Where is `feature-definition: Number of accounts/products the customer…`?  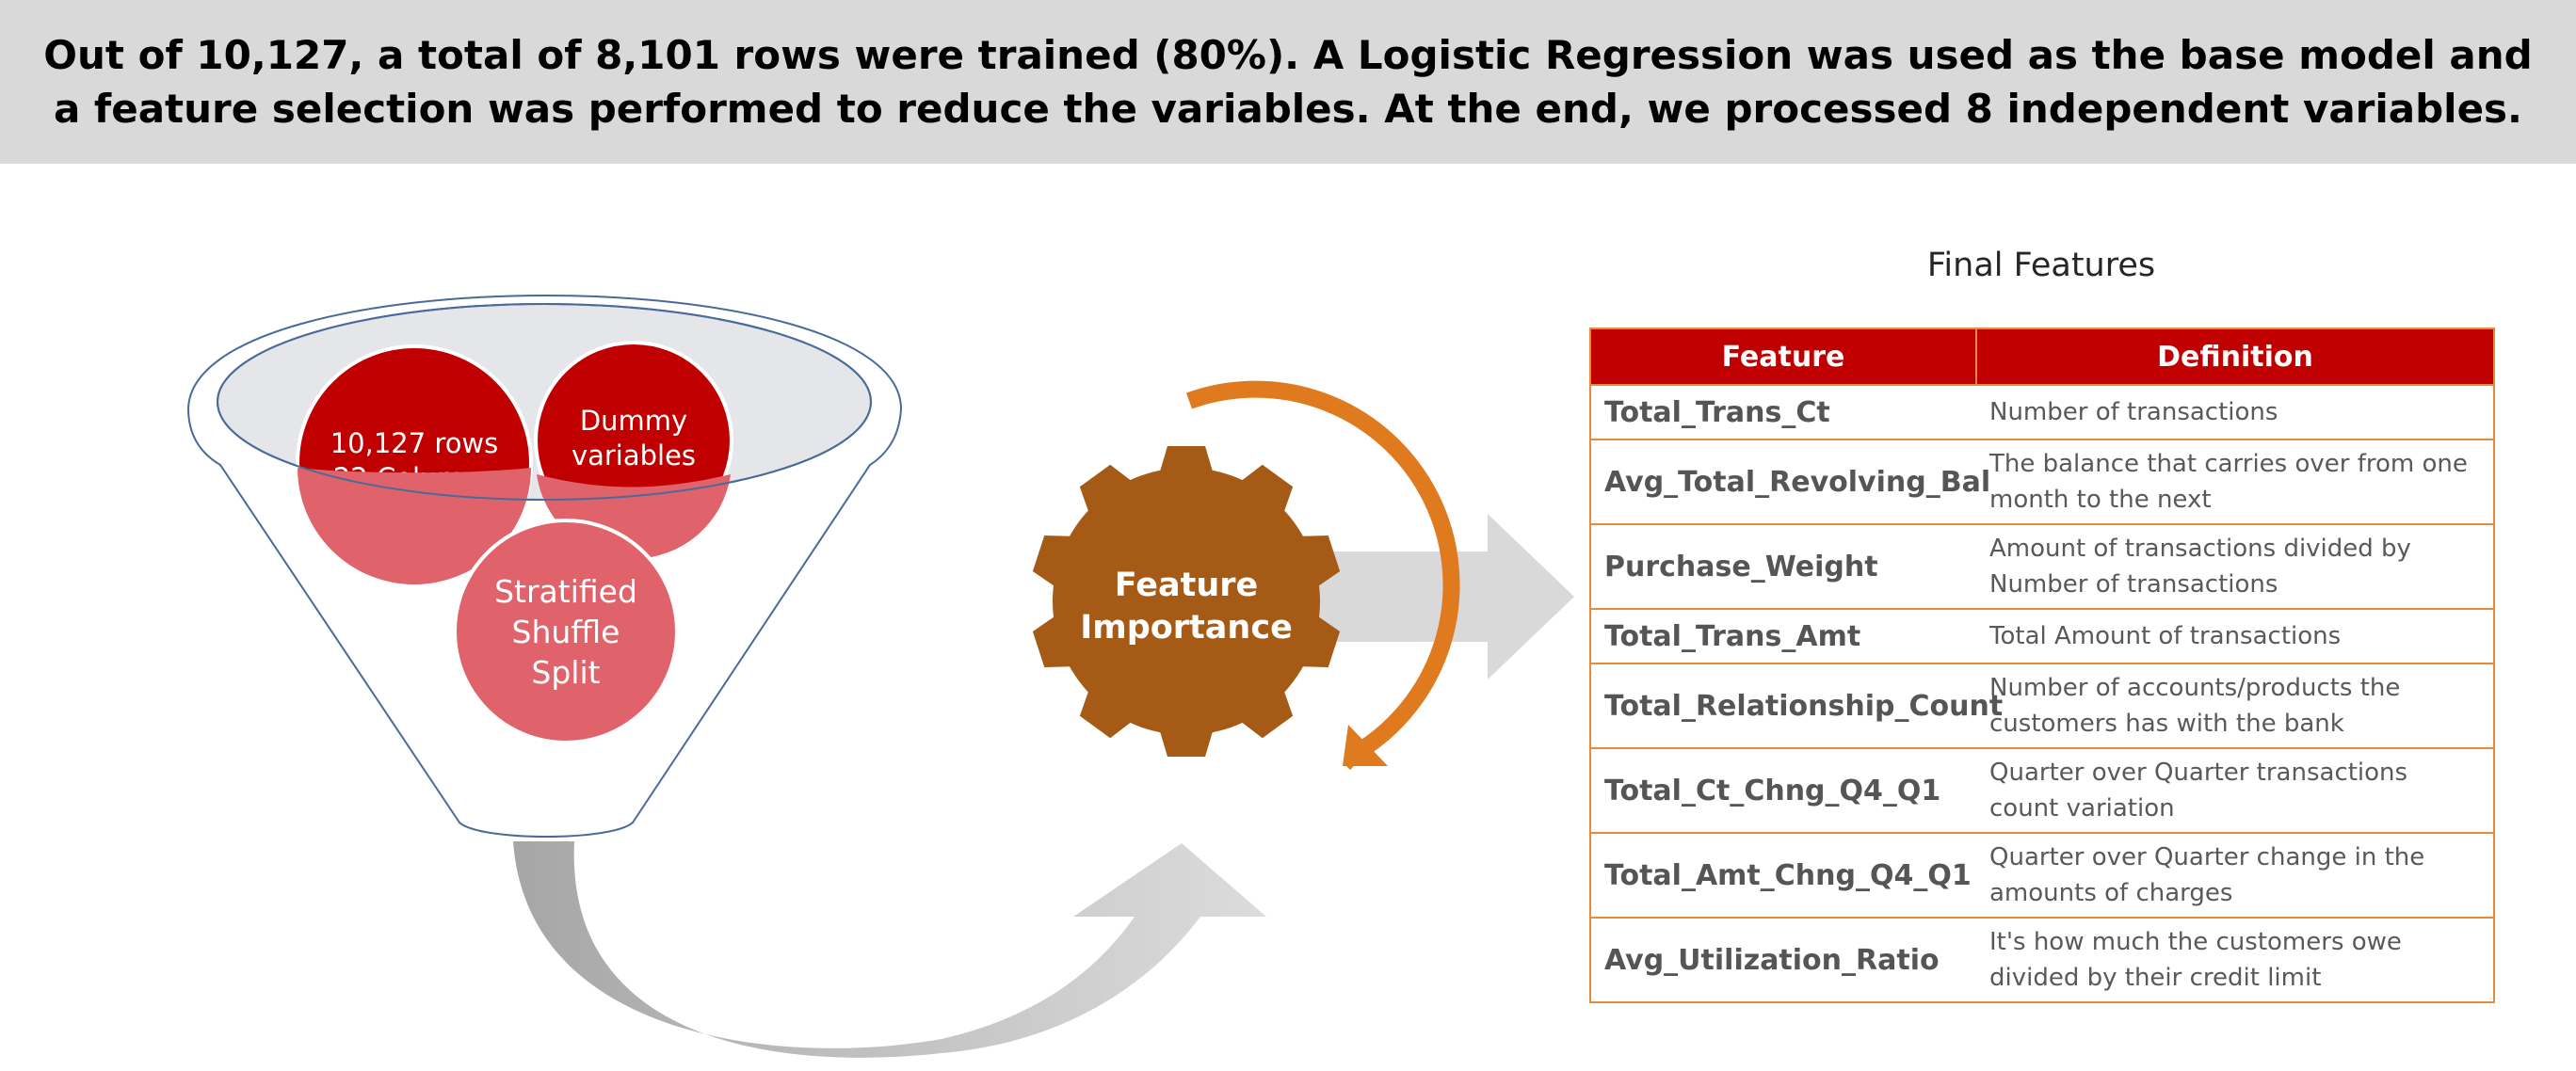 feature-definition: Number of accounts/products the customer… is located at coordinates (2235, 706).